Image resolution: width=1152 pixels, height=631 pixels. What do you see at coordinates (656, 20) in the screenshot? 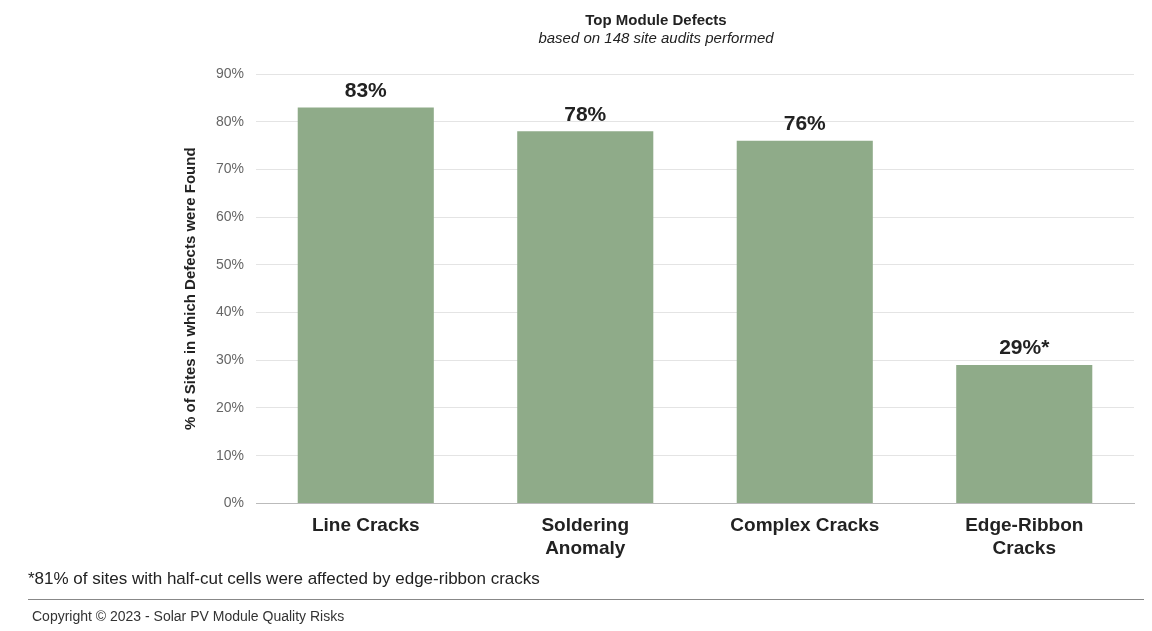
I see `chart-title: Top Module Defects` at bounding box center [656, 20].